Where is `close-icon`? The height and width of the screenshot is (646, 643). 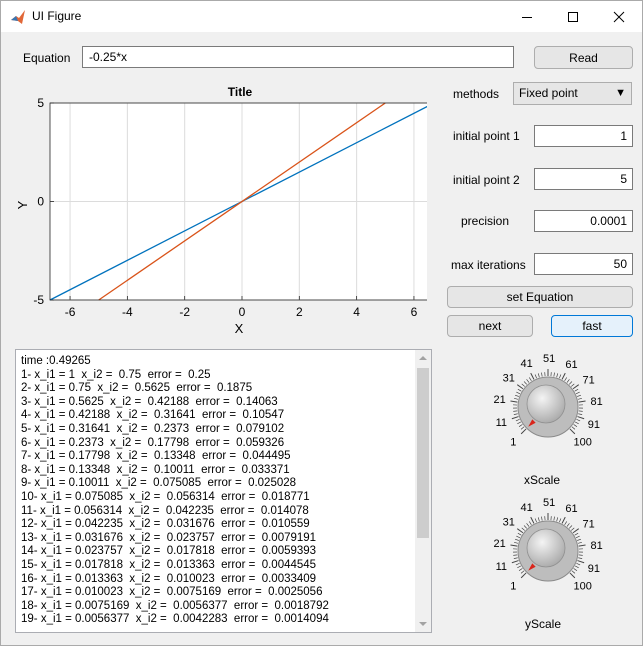 close-icon is located at coordinates (619, 16).